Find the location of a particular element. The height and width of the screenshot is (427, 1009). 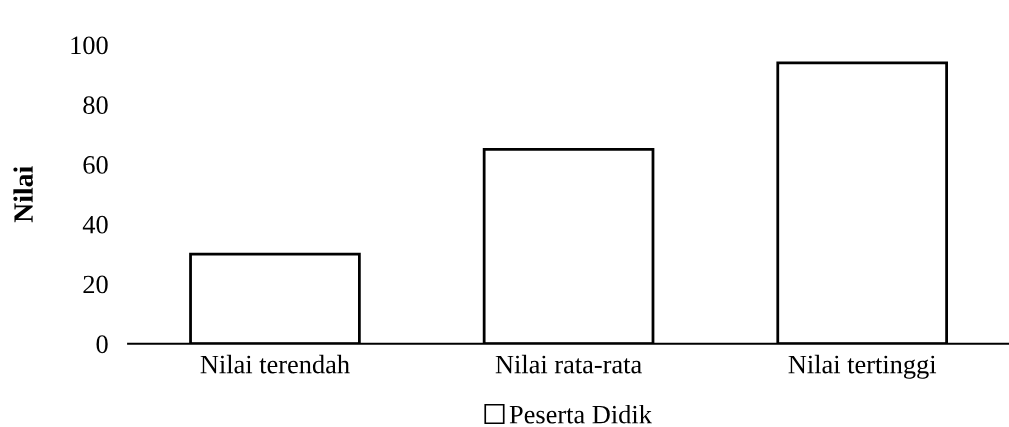

y-tick-label: 100 is located at coordinates (89, 45).